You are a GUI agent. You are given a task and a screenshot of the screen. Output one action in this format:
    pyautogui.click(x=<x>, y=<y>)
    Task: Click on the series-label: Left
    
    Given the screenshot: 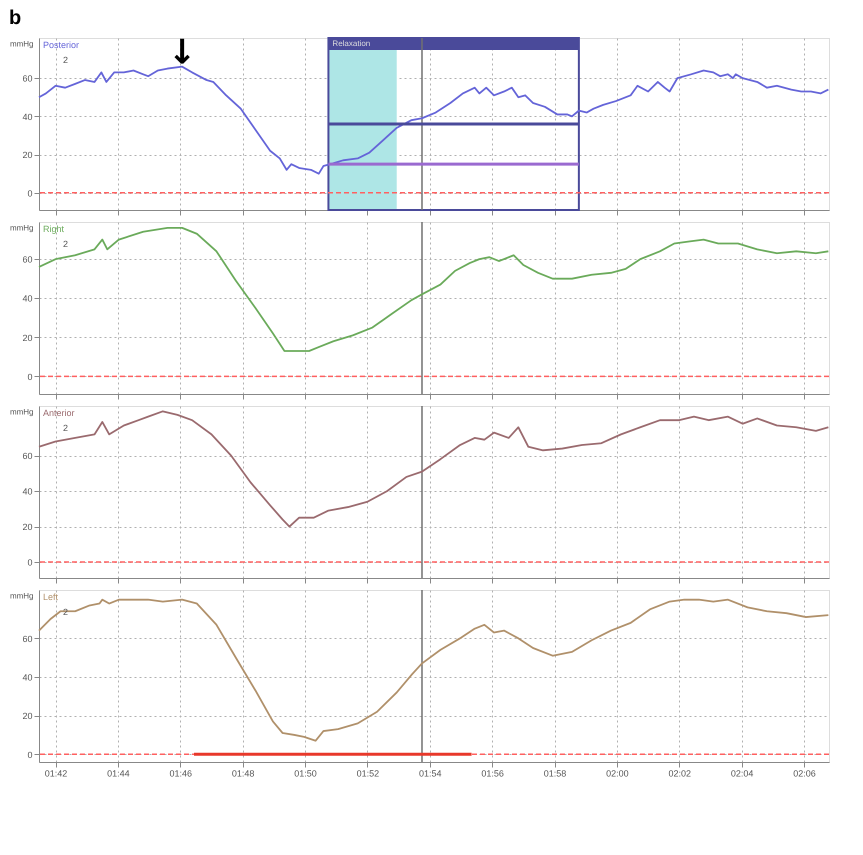 What is the action you would take?
    pyautogui.click(x=51, y=597)
    